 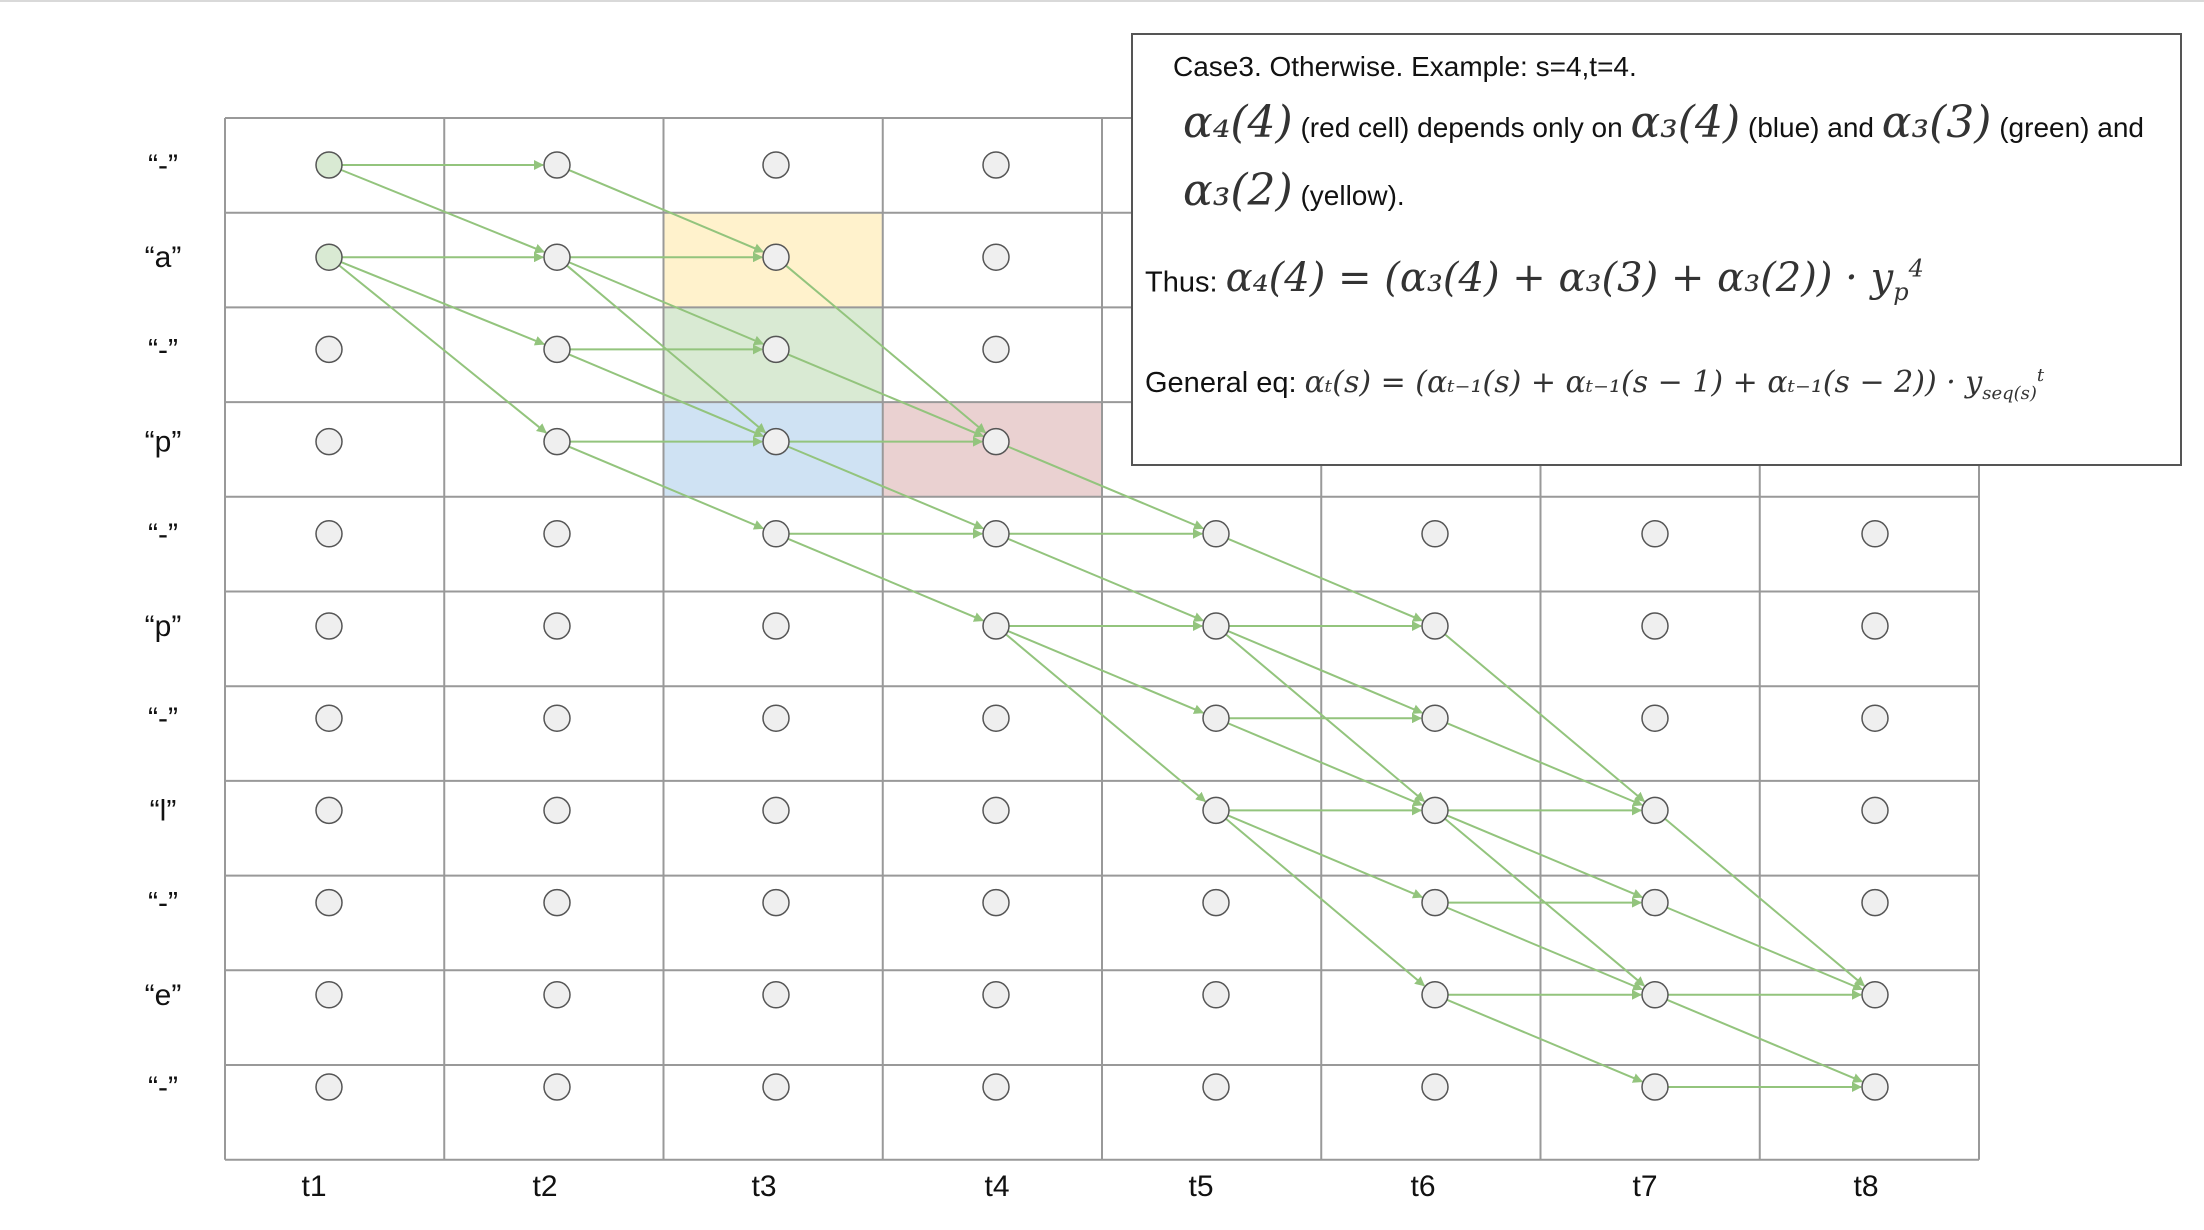 What do you see at coordinates (1916, 269) in the screenshot?
I see `thus-formula-sup: 4` at bounding box center [1916, 269].